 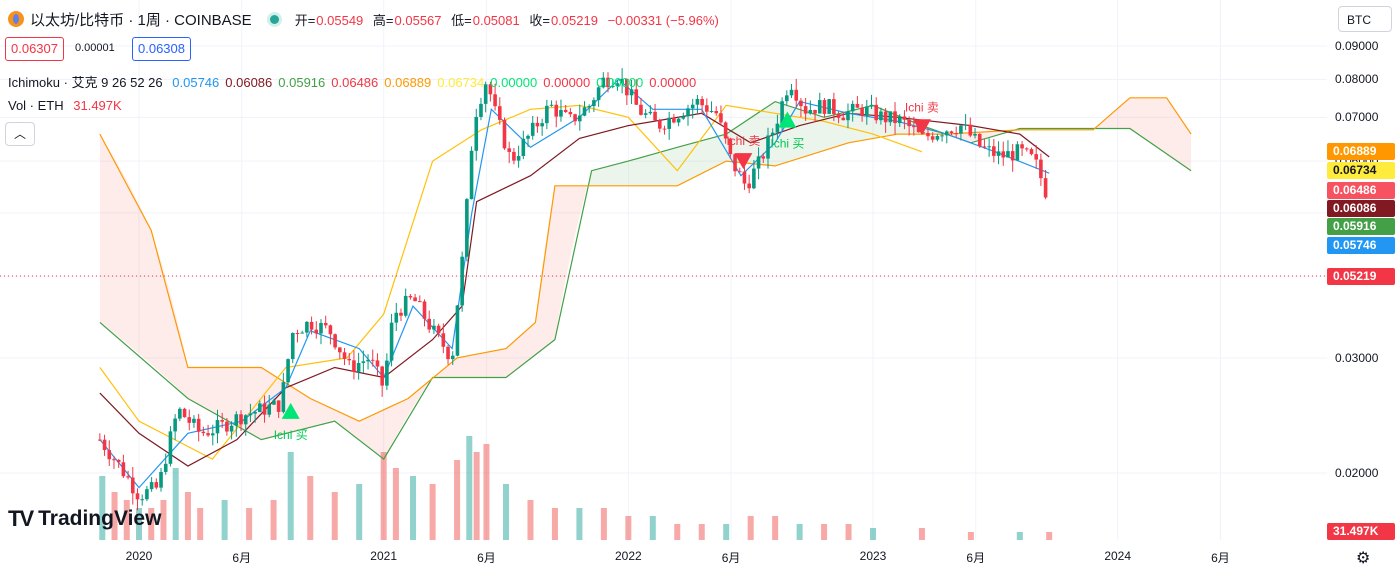 I want to click on settings-gear-icon: ⚙, so click(x=1363, y=558).